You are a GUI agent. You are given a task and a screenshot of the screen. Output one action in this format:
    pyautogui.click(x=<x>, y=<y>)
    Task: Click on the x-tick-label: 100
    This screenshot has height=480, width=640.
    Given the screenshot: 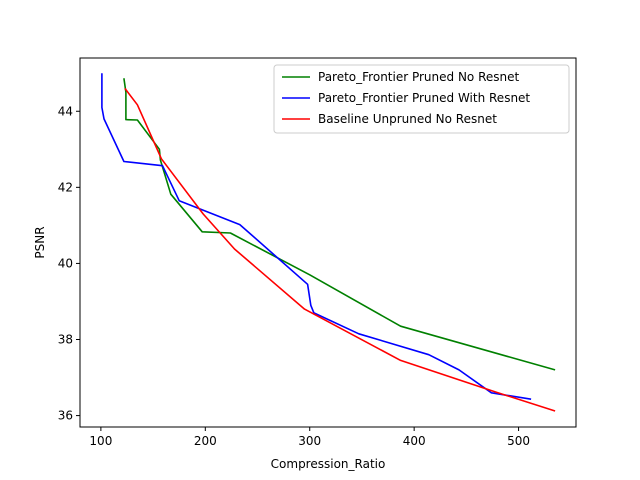 What is the action you would take?
    pyautogui.click(x=100, y=441)
    